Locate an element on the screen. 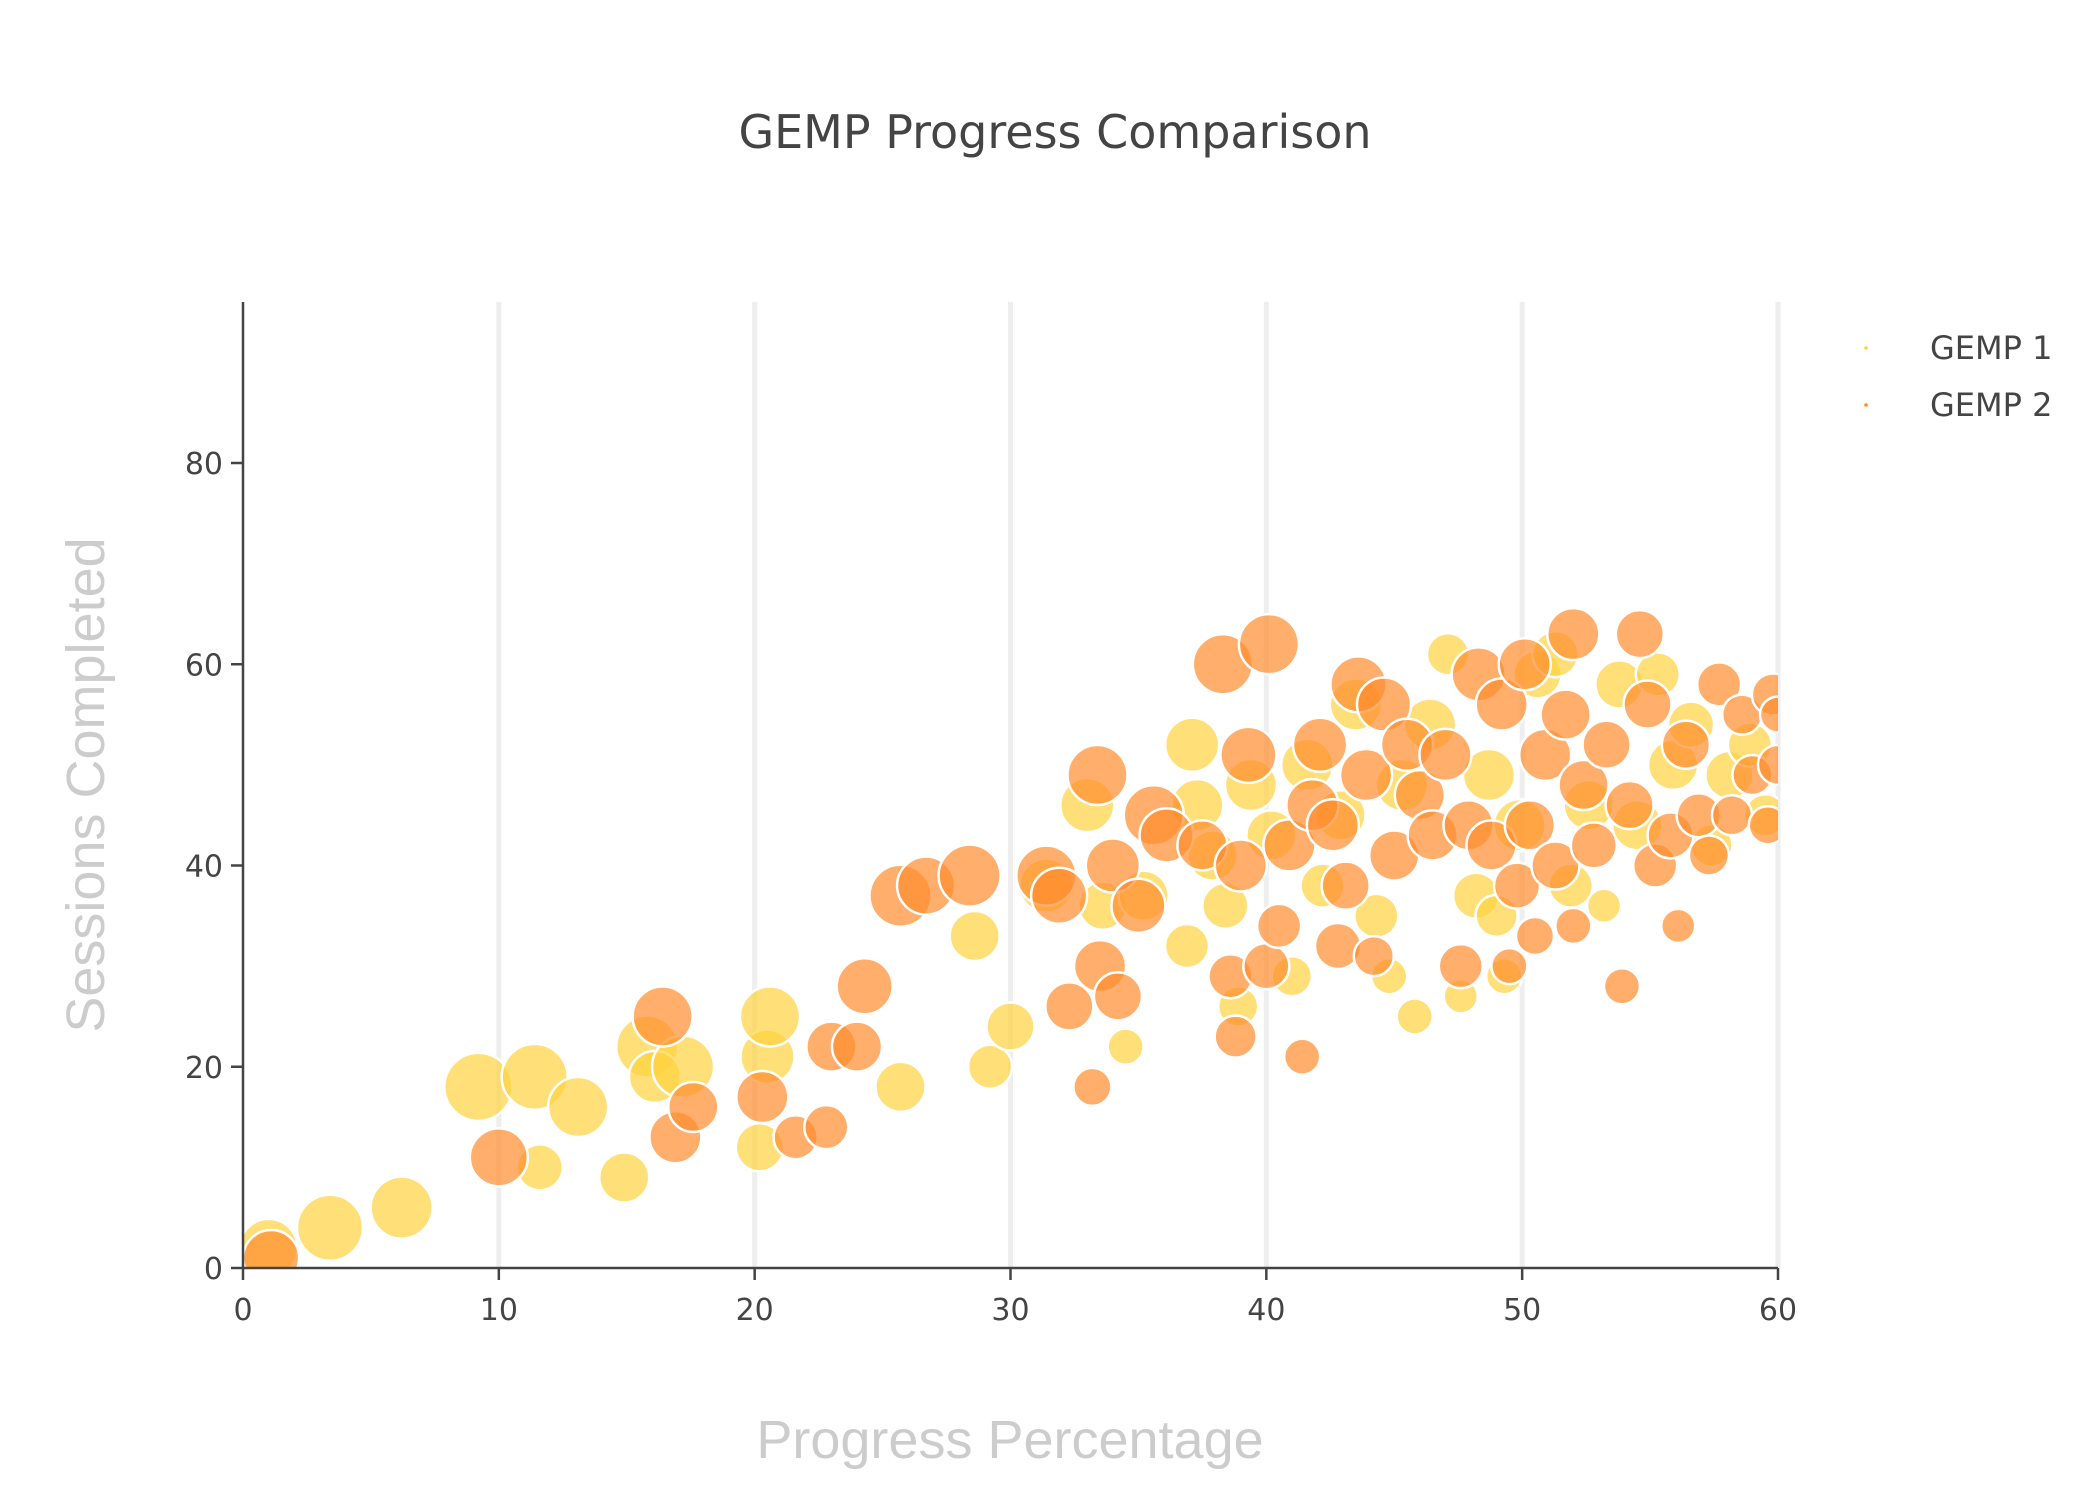  chart-title: GEMP Progress Comparison is located at coordinates (1054, 132).